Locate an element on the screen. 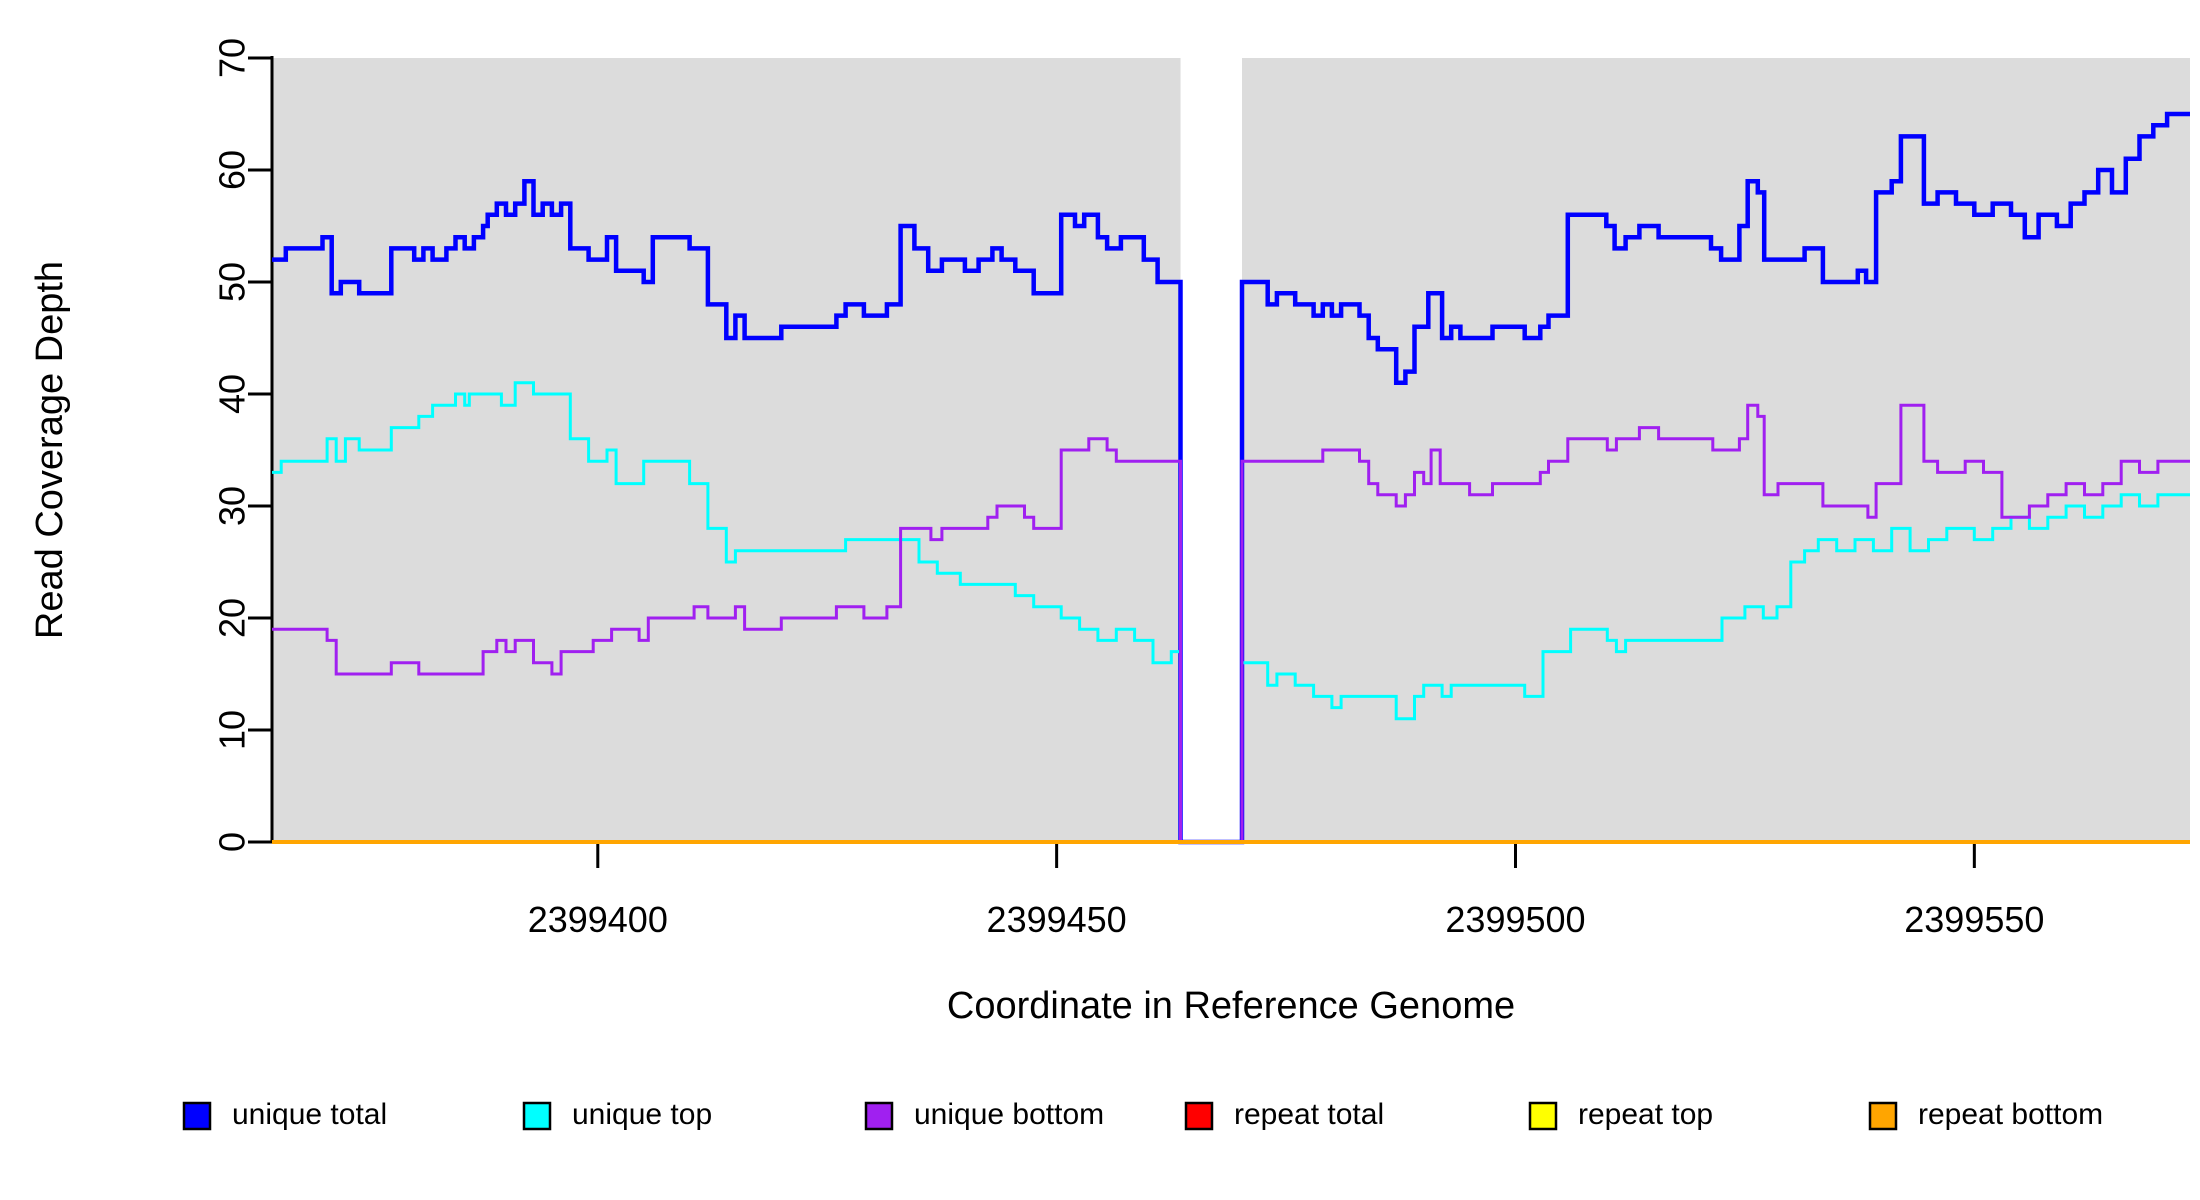 The height and width of the screenshot is (1200, 2200). y-axis-title: Read Coverage Depth is located at coordinates (50, 450).